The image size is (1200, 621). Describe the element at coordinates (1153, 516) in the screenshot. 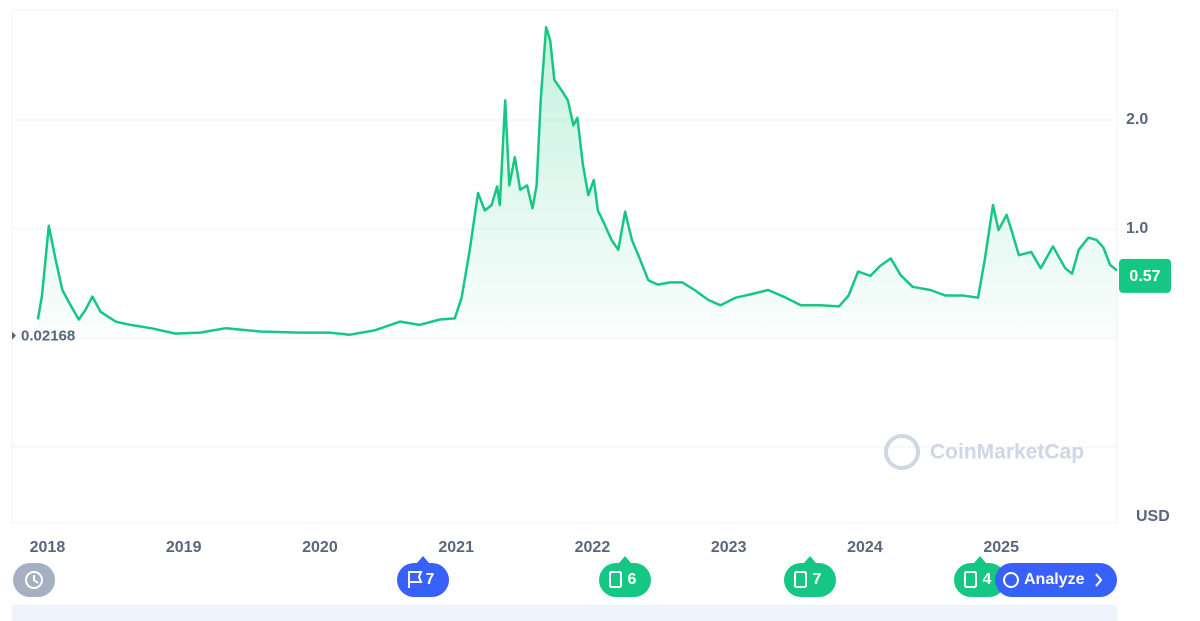

I see `unit-label: USD` at that location.